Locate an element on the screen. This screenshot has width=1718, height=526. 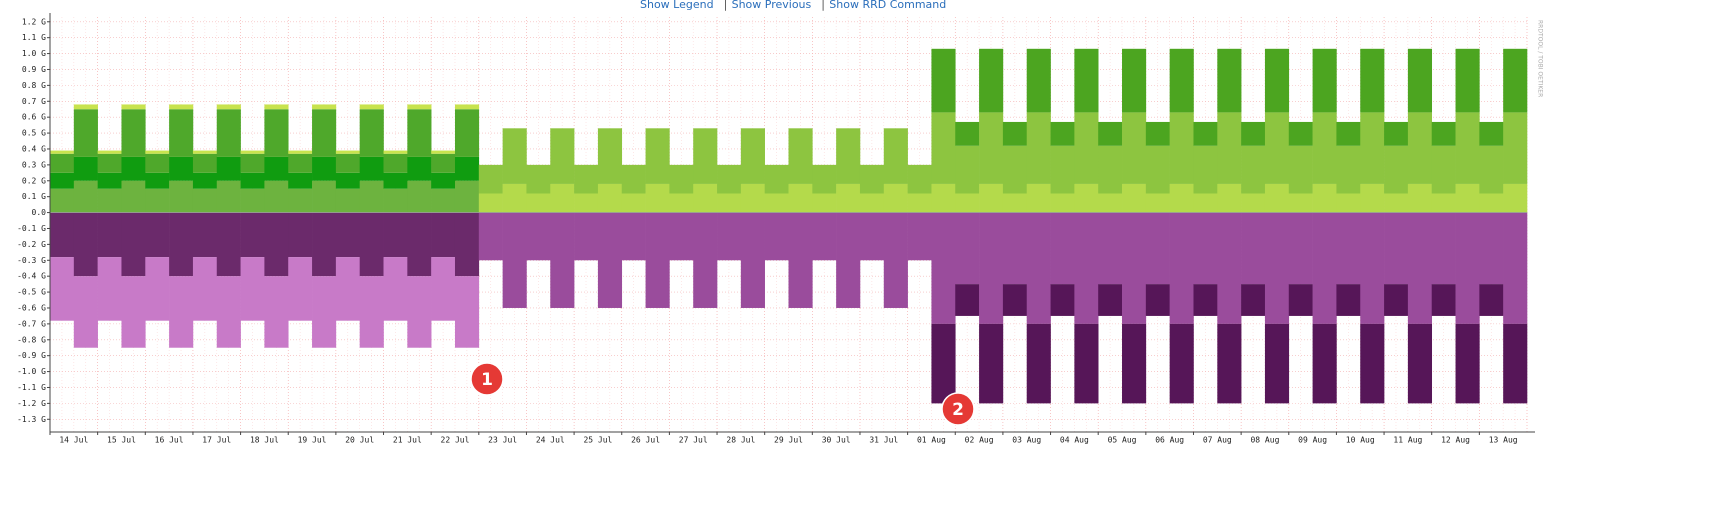
marker-badge is located at coordinates (487, 379).